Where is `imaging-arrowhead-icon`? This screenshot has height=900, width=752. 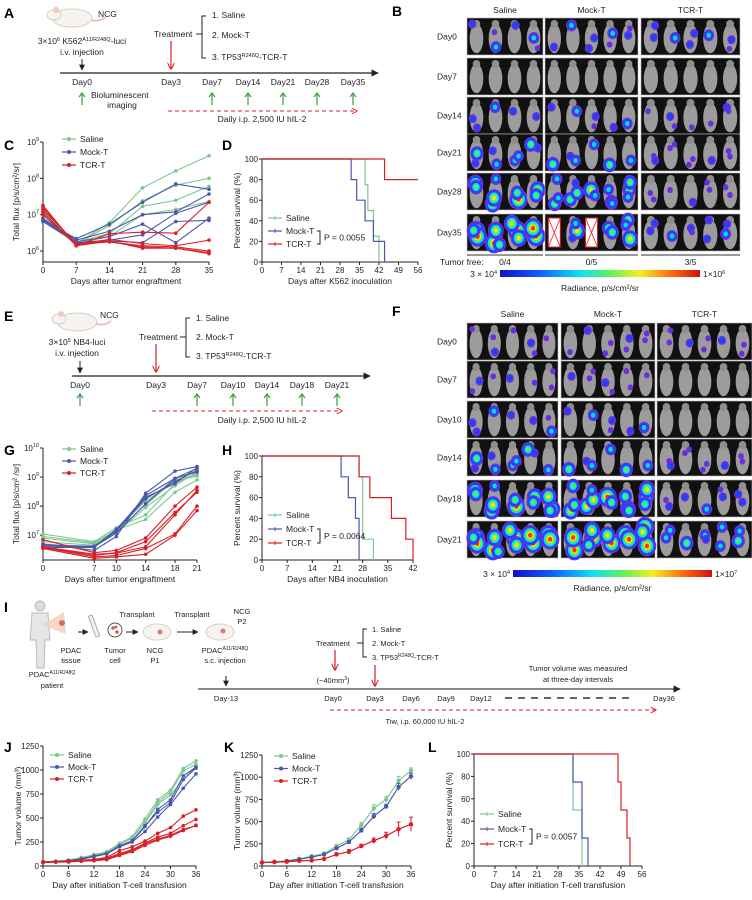 imaging-arrowhead-icon is located at coordinates (283, 95).